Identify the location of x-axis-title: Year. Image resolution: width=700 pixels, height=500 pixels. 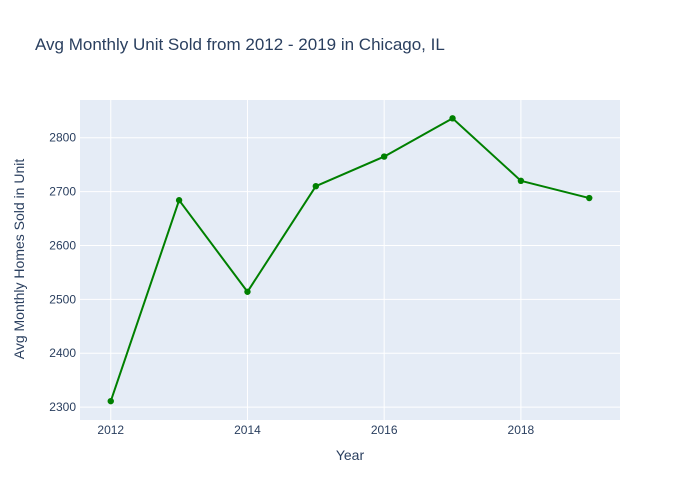
(350, 455).